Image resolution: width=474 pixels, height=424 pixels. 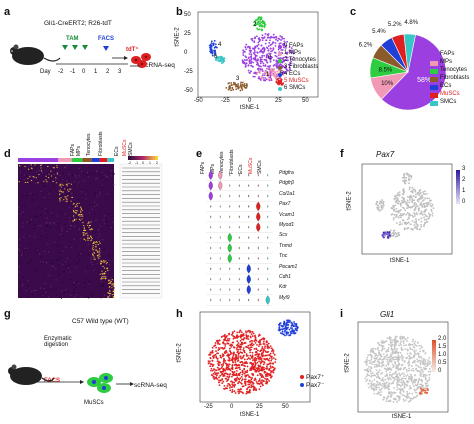 I want to click on x-tick-label: 0, so click(x=250, y=101).